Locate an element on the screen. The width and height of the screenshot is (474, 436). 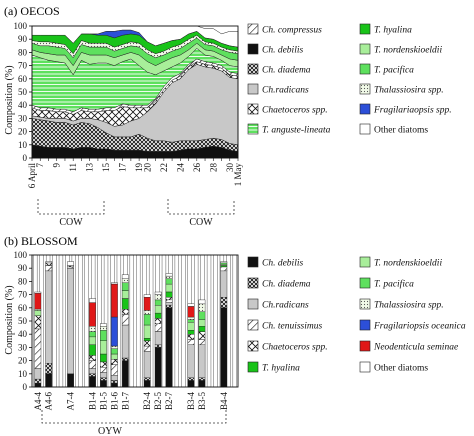
bar-b1-4-t-pacifica is located at coordinates (92, 334).